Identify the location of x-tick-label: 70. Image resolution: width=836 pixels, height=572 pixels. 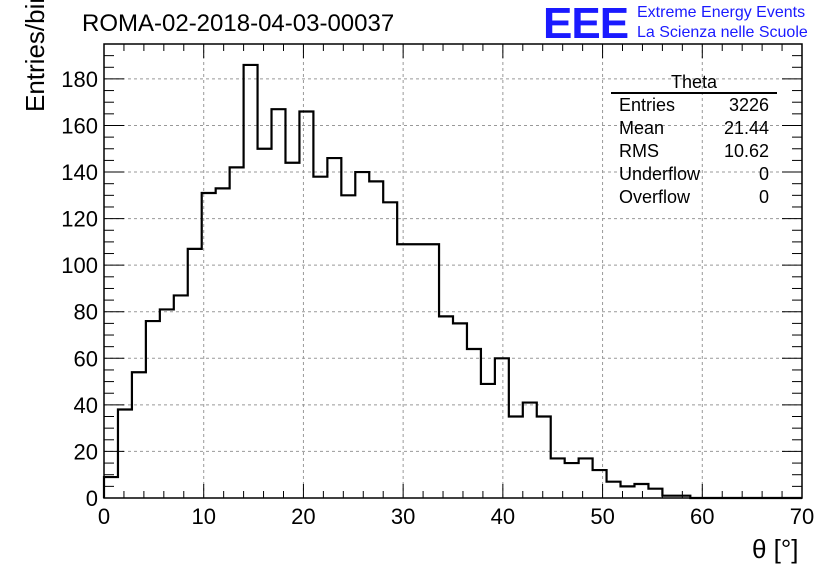
(802, 516).